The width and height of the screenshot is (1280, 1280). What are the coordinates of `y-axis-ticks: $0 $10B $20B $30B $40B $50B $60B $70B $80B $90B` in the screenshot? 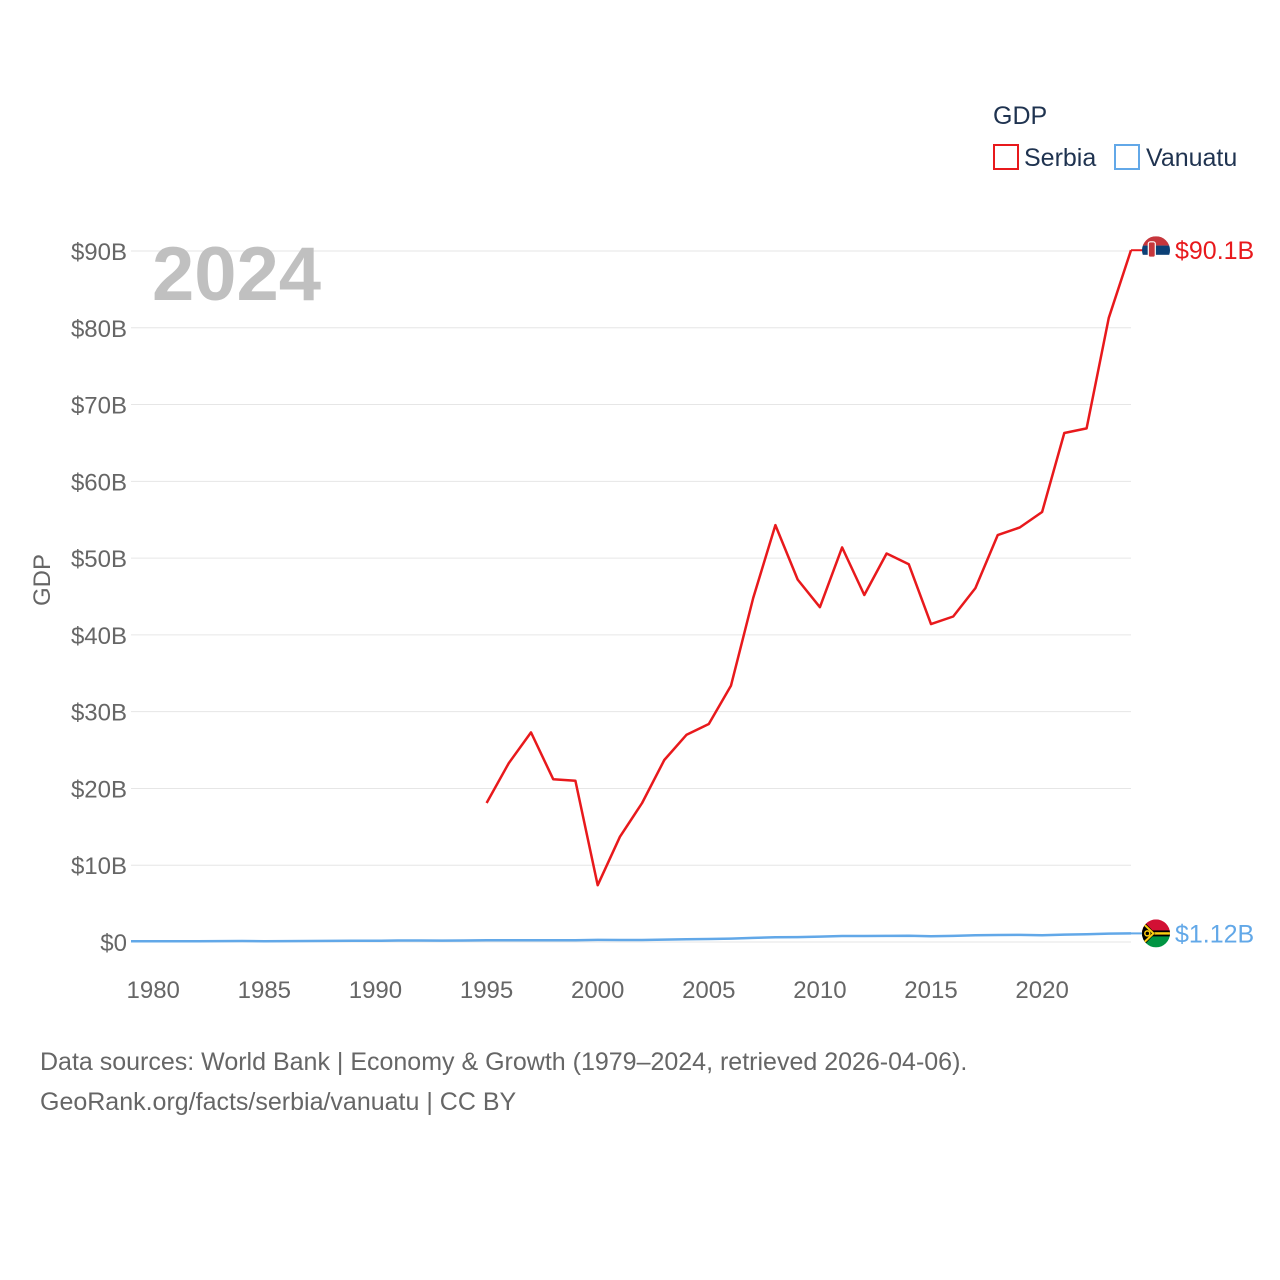 It's located at (99, 598).